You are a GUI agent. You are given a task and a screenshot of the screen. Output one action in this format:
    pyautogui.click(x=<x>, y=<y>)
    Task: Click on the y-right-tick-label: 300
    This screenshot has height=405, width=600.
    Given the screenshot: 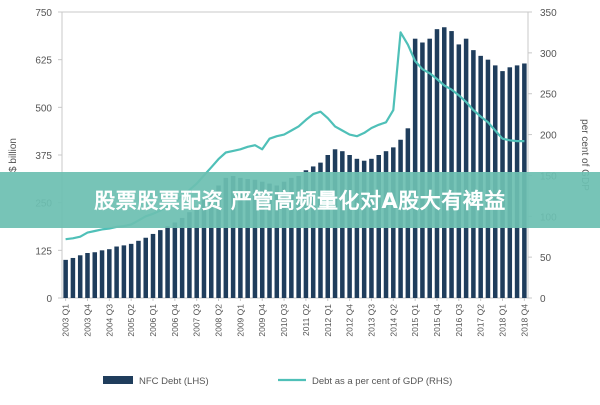 What is the action you would take?
    pyautogui.click(x=548, y=54)
    